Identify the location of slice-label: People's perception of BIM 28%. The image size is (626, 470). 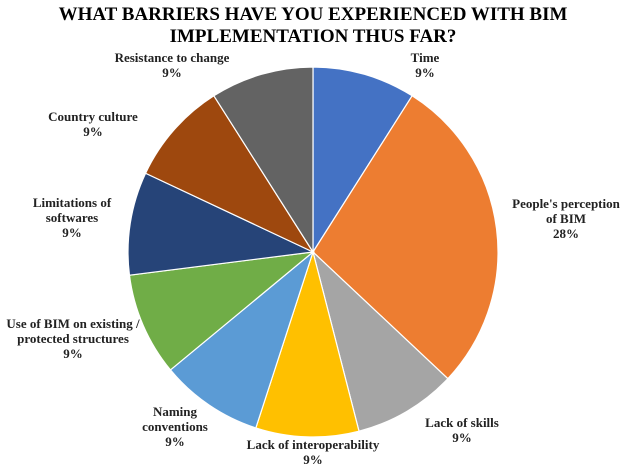
(566, 218).